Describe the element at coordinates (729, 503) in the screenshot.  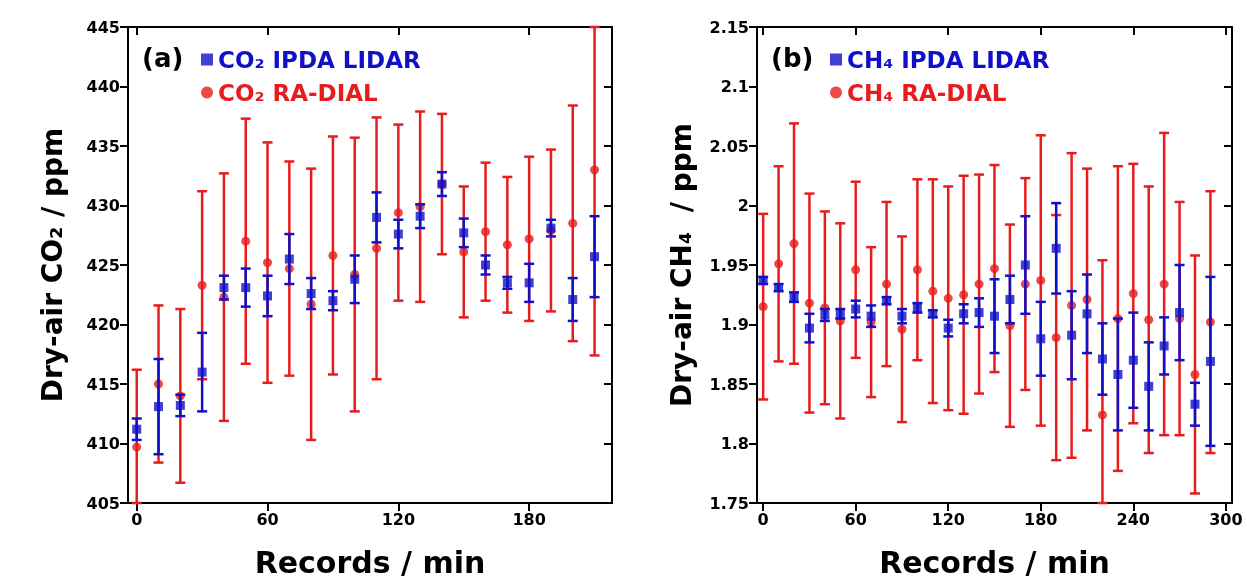
I see `y-tick-label: 1.75` at that location.